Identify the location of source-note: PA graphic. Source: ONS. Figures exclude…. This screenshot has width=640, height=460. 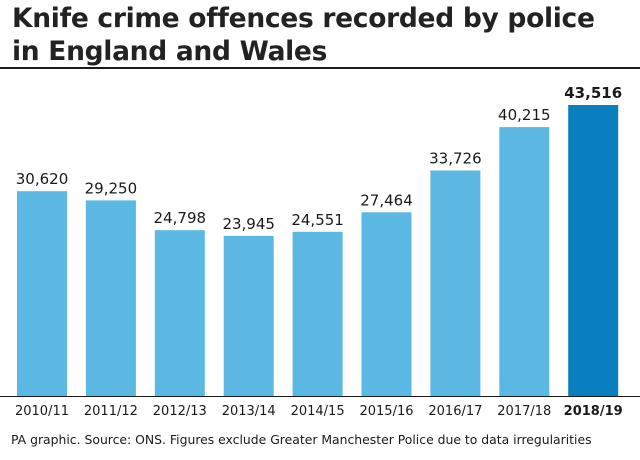
(301, 439).